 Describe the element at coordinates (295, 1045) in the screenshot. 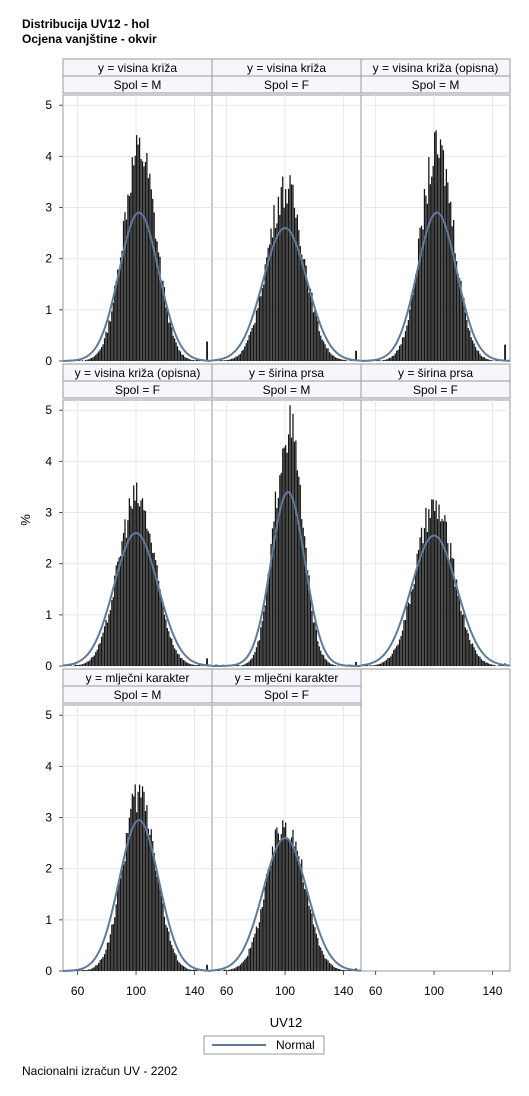

I see `legend-normal-label: Normal` at that location.